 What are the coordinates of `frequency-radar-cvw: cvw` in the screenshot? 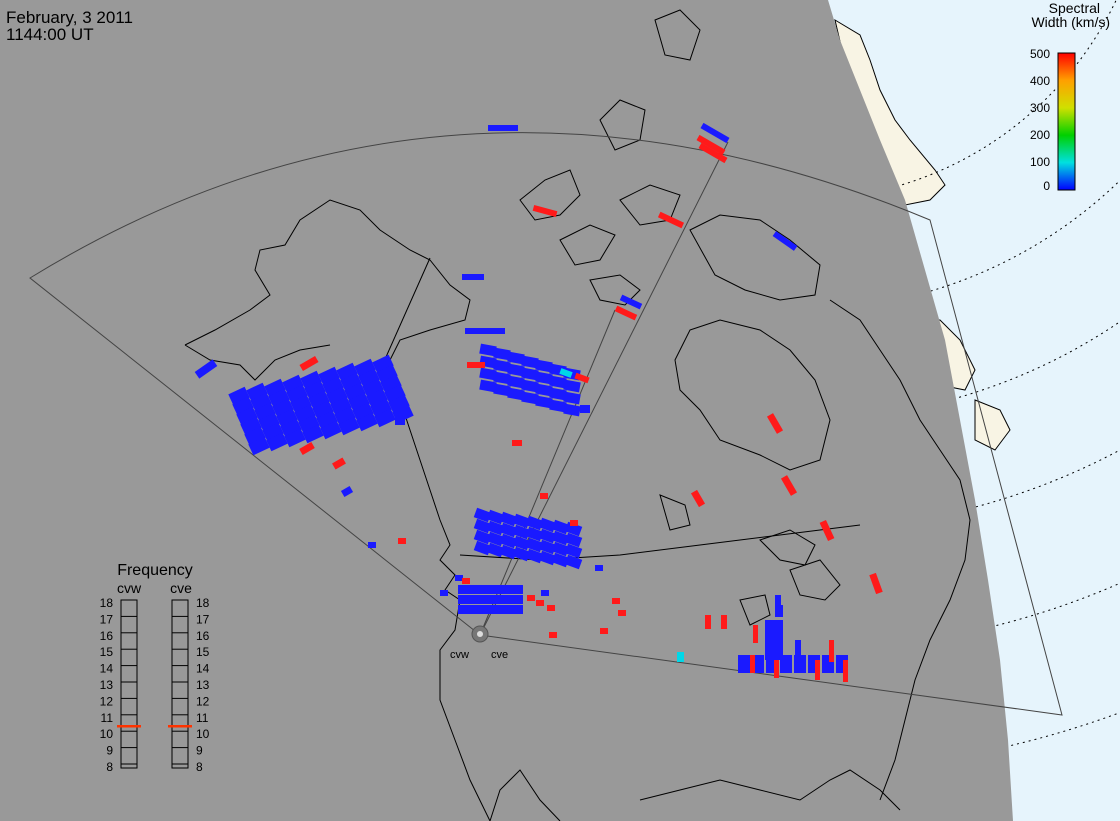 It's located at (129, 588).